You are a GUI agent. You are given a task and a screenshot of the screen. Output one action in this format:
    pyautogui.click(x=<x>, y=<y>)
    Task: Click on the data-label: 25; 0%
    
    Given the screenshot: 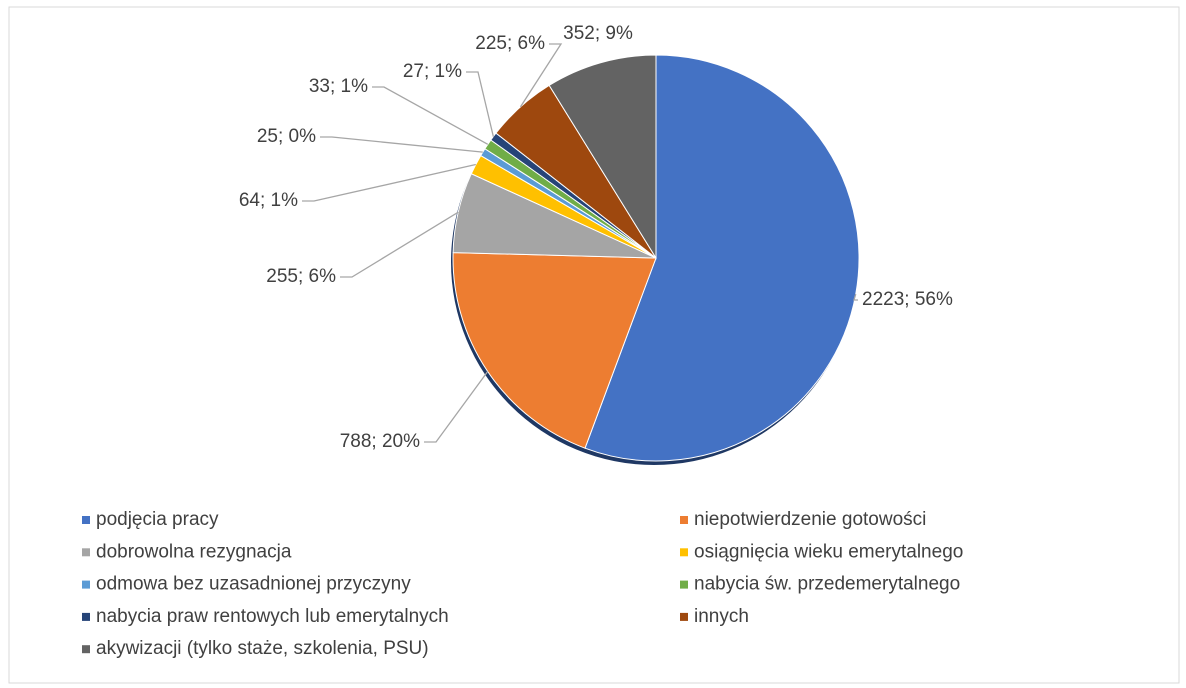 What is the action you would take?
    pyautogui.click(x=286, y=136)
    